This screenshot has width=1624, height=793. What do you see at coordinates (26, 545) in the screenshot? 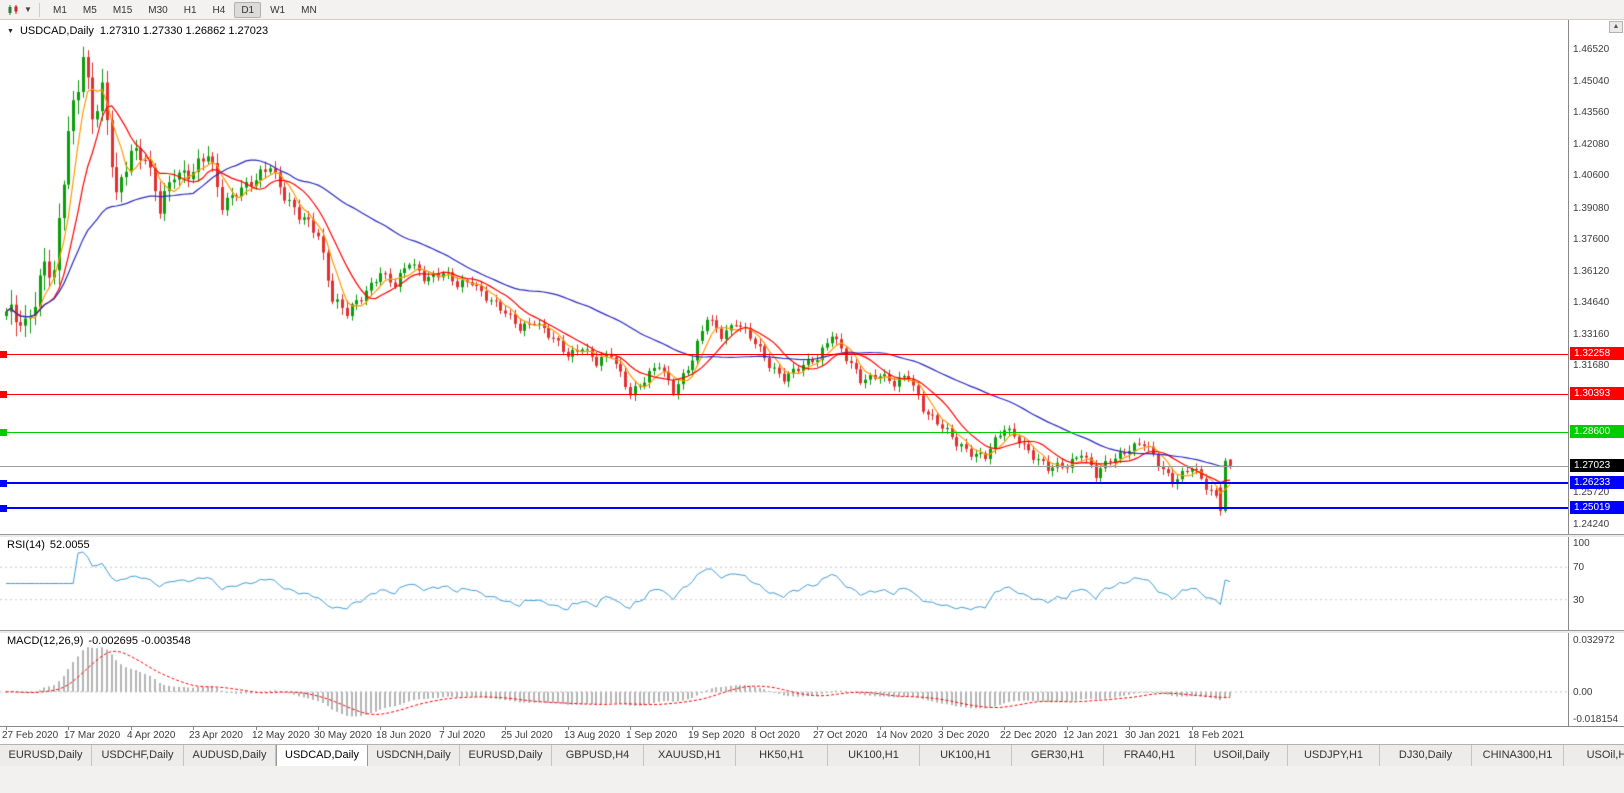
I see `rsi-indicator-name: RSI(14)` at bounding box center [26, 545].